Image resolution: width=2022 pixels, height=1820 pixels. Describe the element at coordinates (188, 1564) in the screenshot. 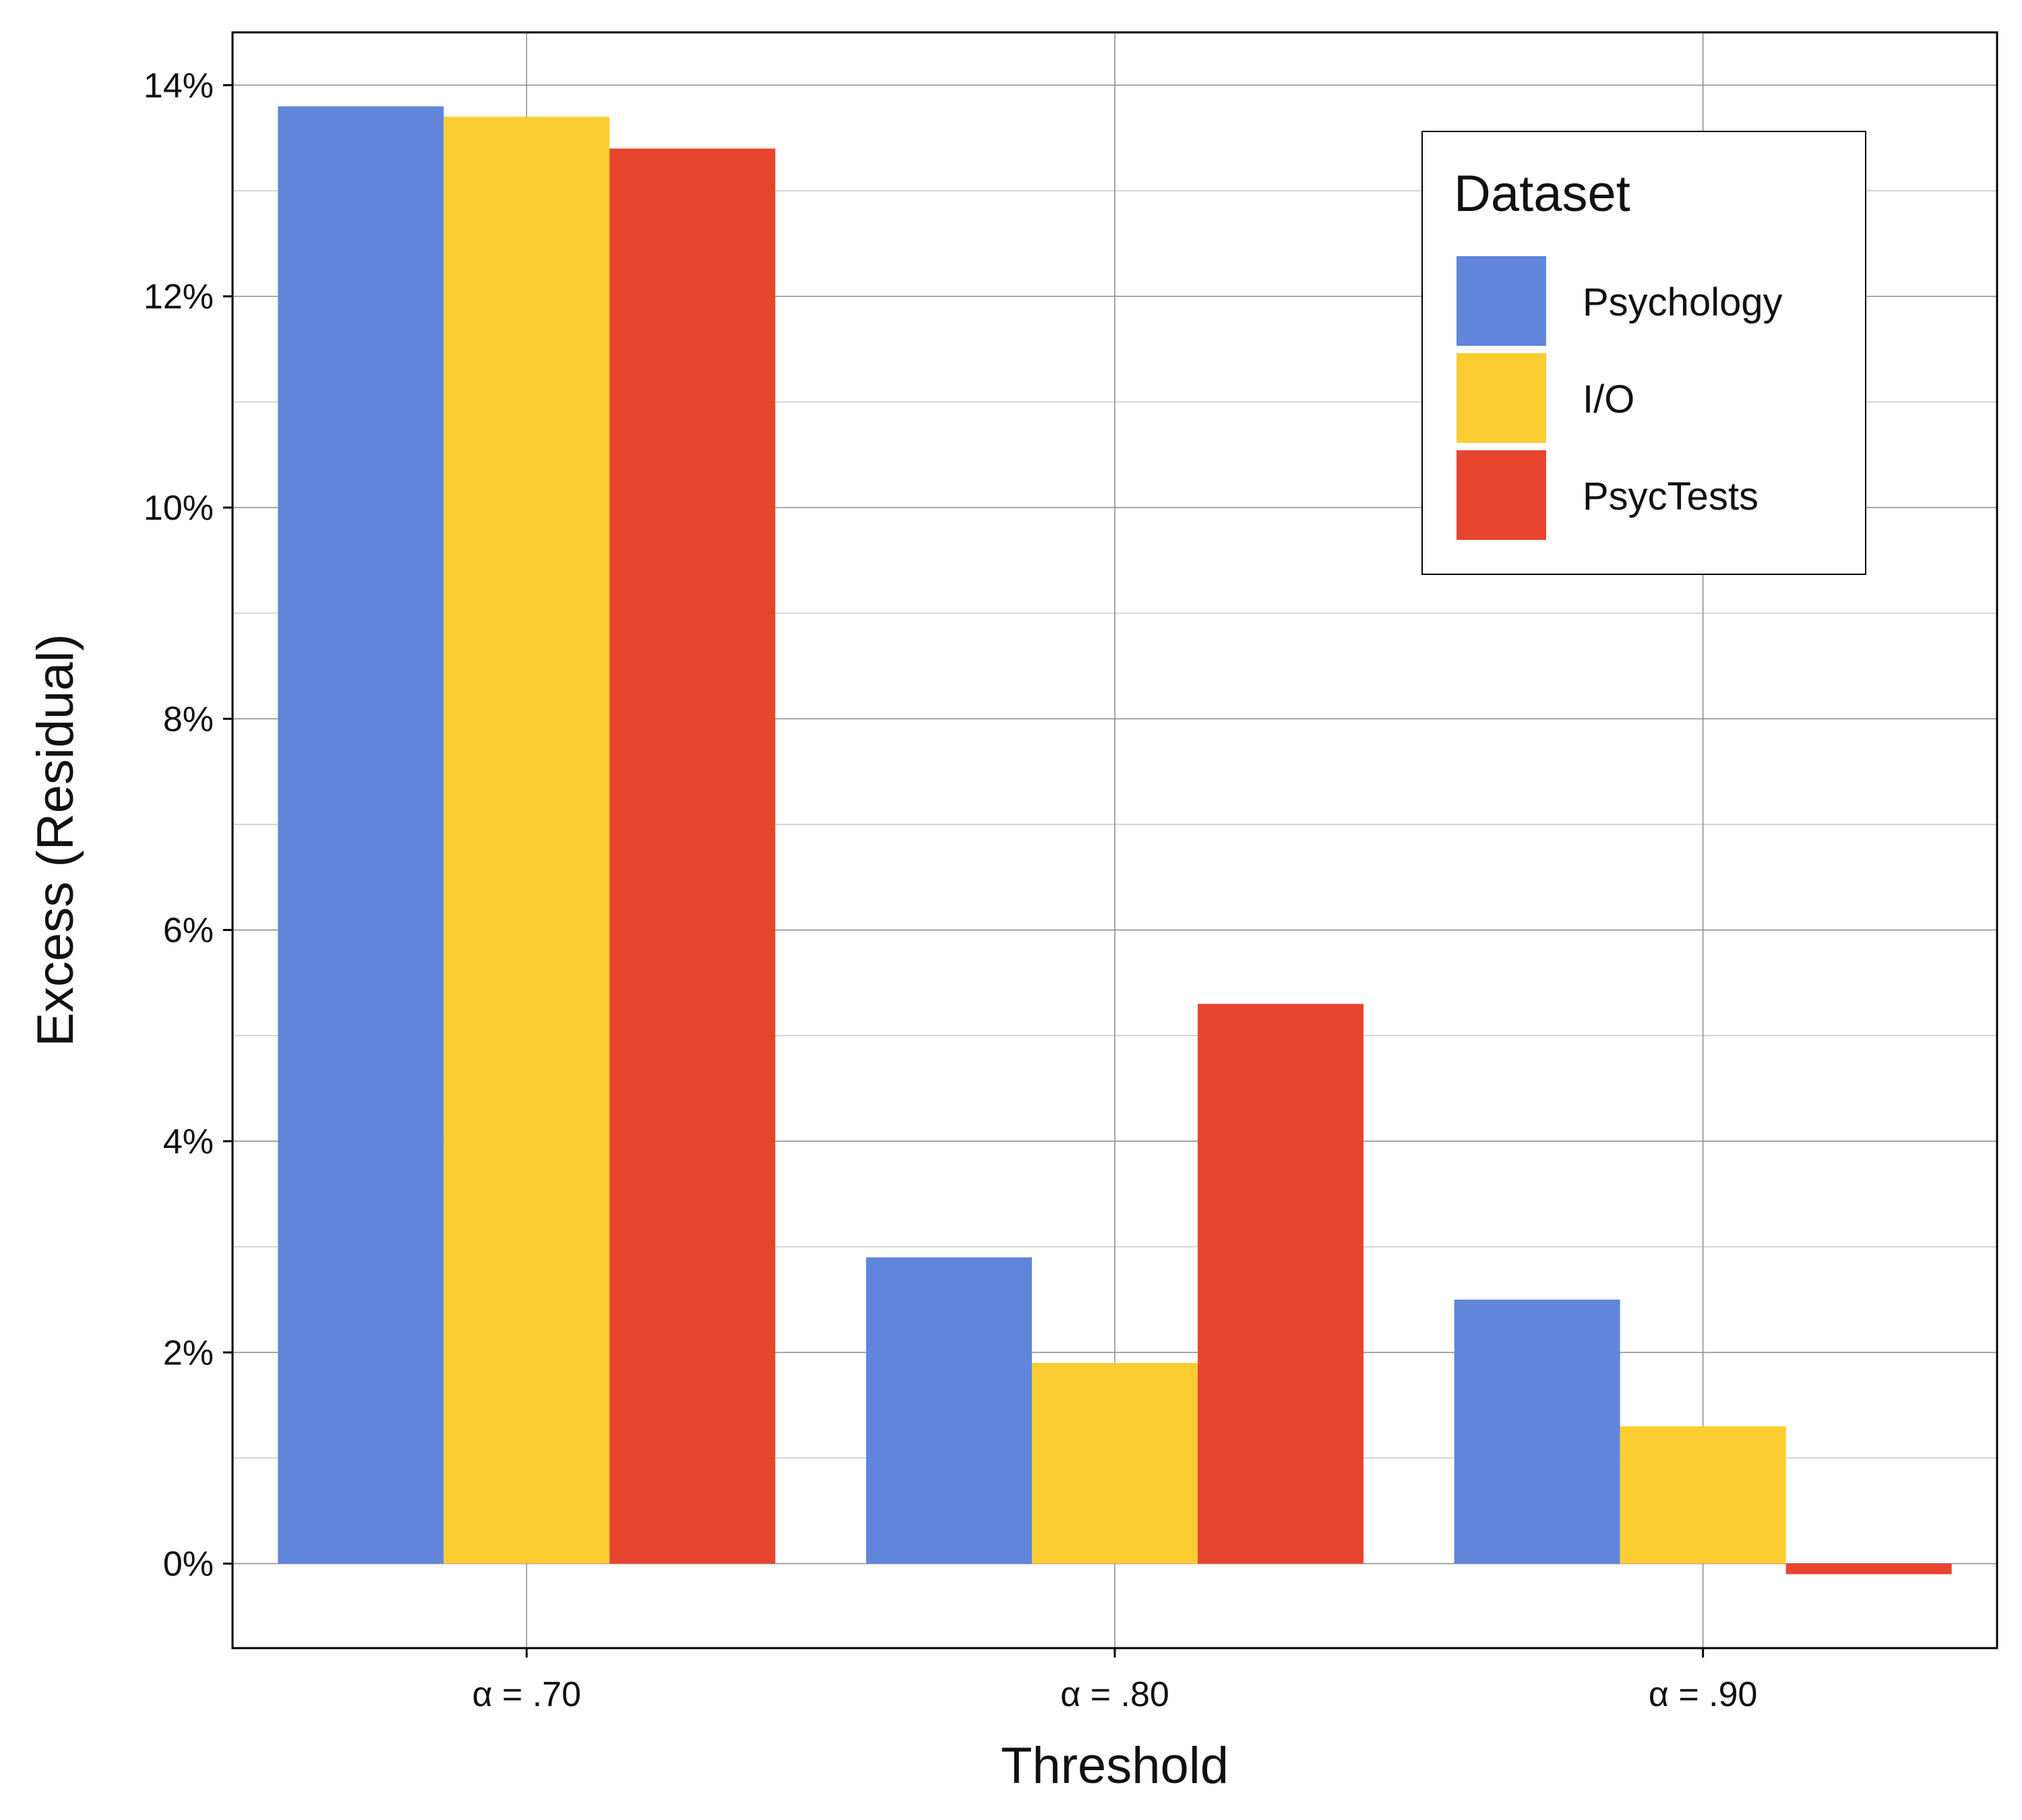

I see `y-tick-label: 0%` at that location.